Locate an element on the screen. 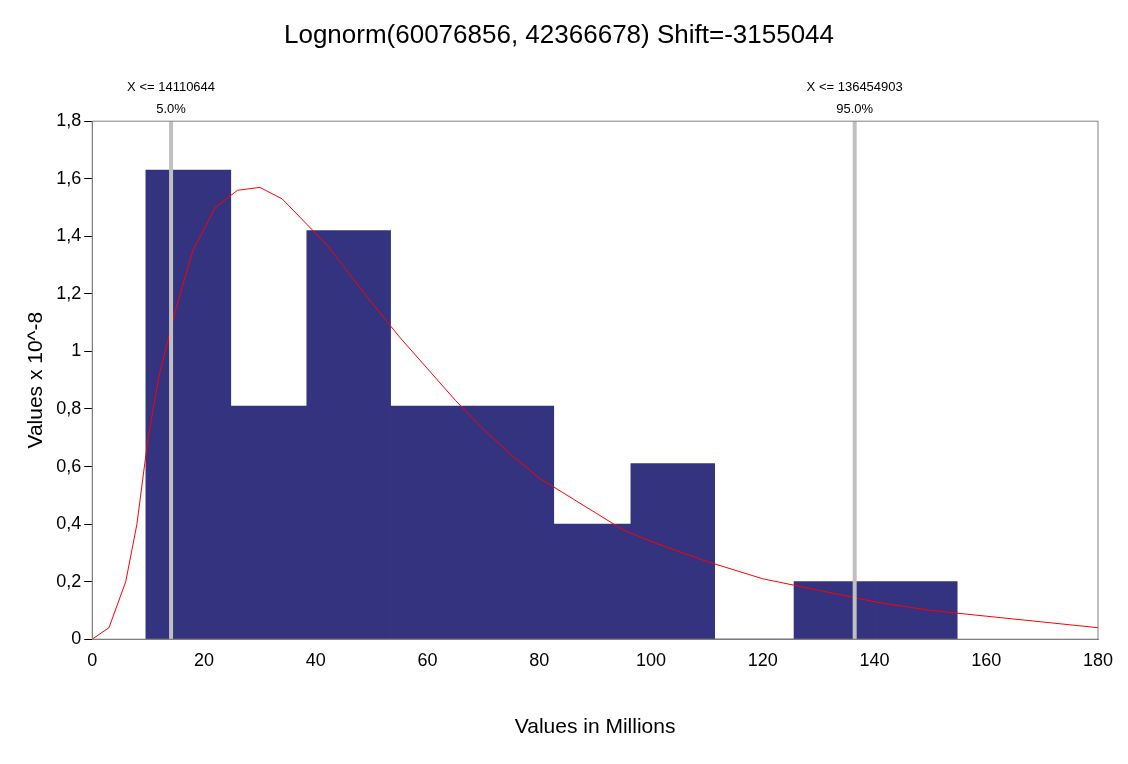 The image size is (1128, 764). x-tick-label: 120 is located at coordinates (762, 659).